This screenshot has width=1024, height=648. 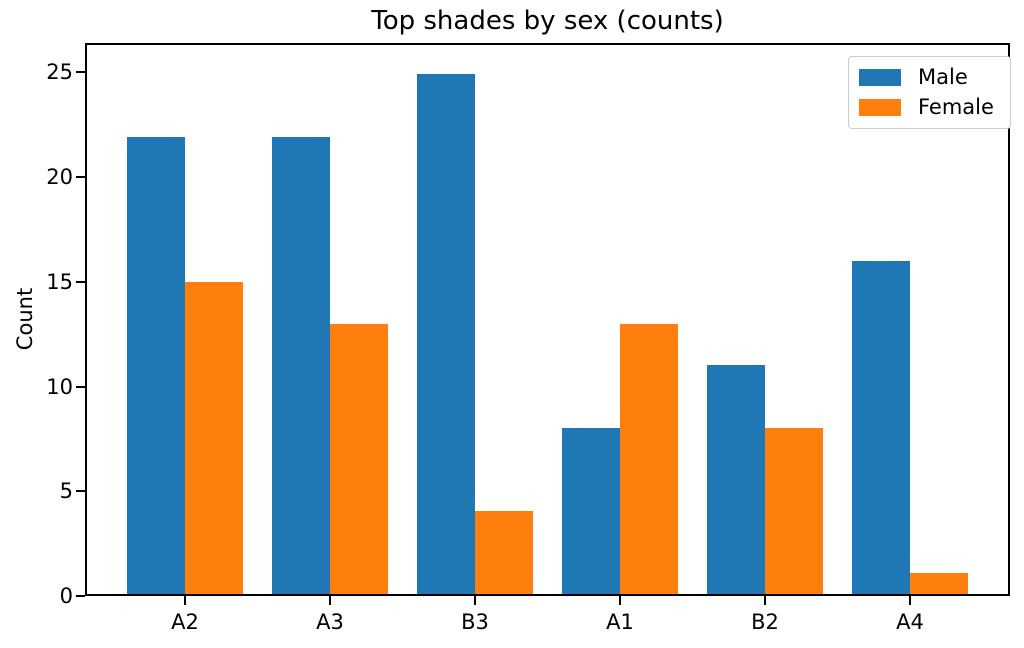 What do you see at coordinates (446, 334) in the screenshot?
I see `bar-male-b3` at bounding box center [446, 334].